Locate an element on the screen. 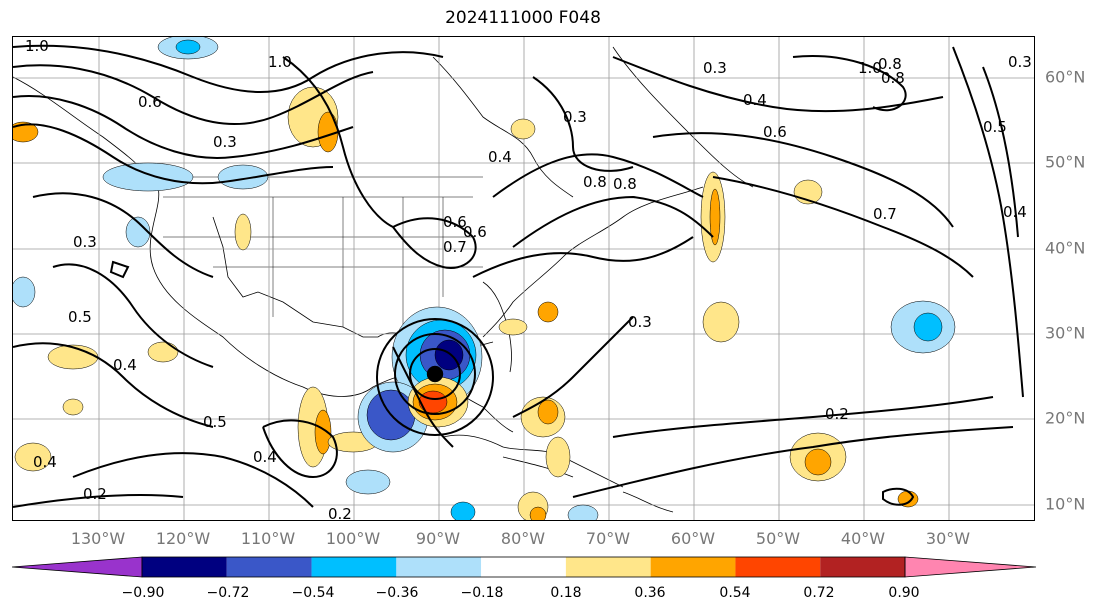 The image size is (1105, 615). colorbar-tick: 0.72 is located at coordinates (819, 593).